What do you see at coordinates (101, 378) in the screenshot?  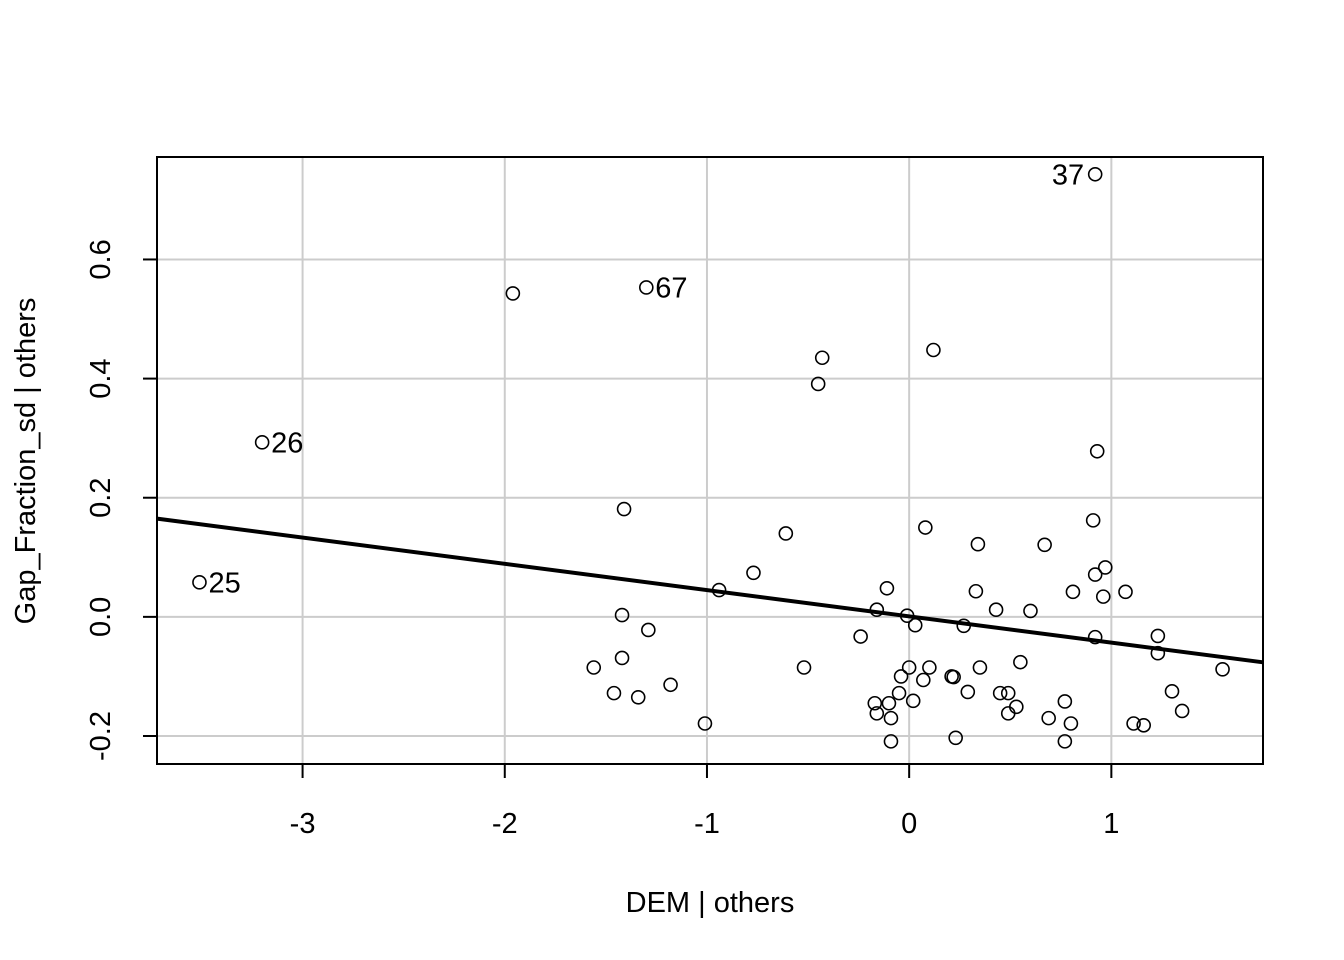 I see `y-tick-label: 0.4` at bounding box center [101, 378].